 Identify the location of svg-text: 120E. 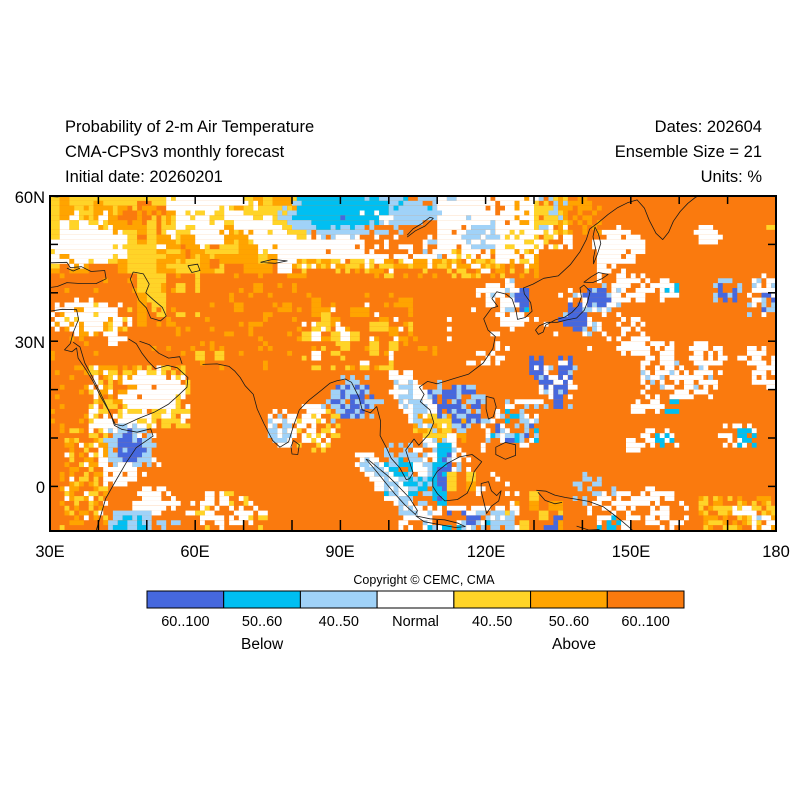
(486, 552).